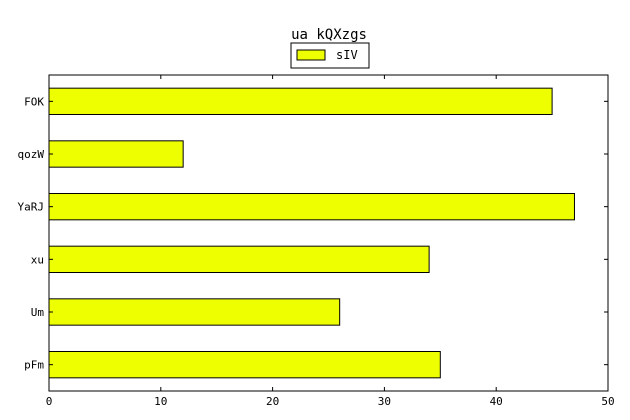 This screenshot has width=630, height=420. What do you see at coordinates (330, 55) in the screenshot?
I see `legend: sIV` at bounding box center [330, 55].